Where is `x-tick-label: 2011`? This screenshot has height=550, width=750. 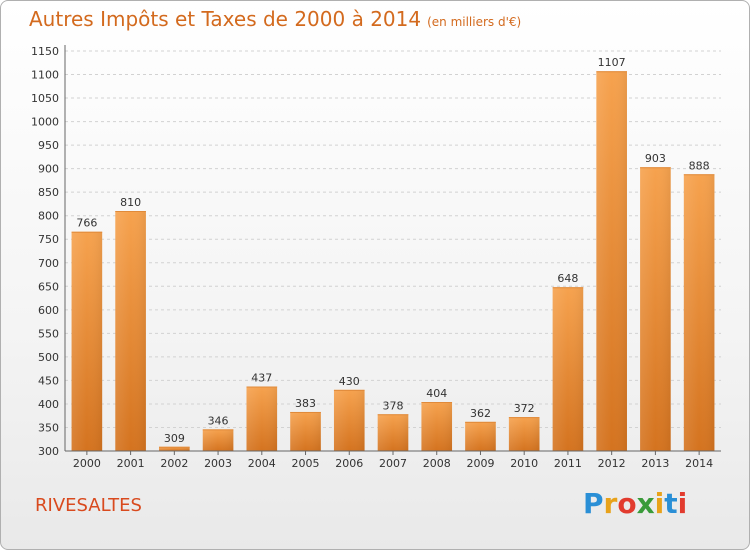
x-tick-label: 2011 is located at coordinates (568, 463).